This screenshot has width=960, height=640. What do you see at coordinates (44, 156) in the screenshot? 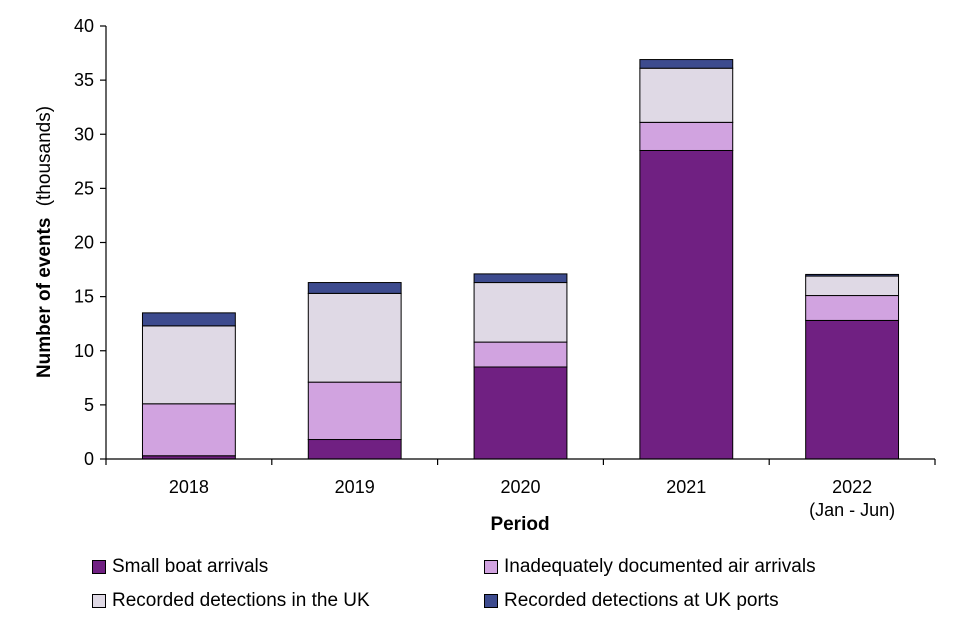
I see `y-axis-title-units: (thousands)` at bounding box center [44, 156].